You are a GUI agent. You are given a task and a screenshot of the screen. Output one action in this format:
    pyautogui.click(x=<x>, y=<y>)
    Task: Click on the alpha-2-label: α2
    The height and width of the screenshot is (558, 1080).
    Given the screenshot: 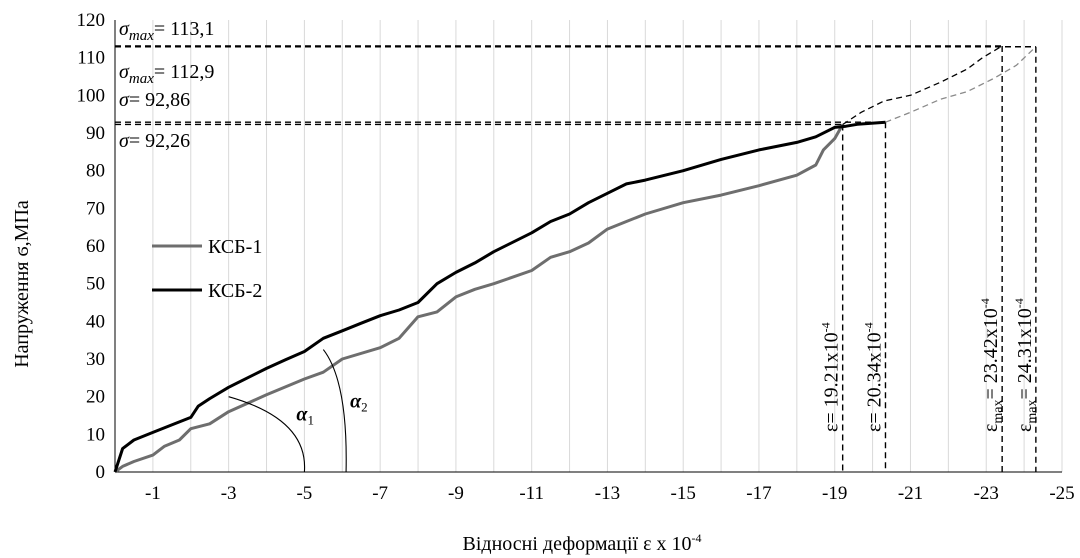 What is the action you would take?
    pyautogui.click(x=359, y=402)
    